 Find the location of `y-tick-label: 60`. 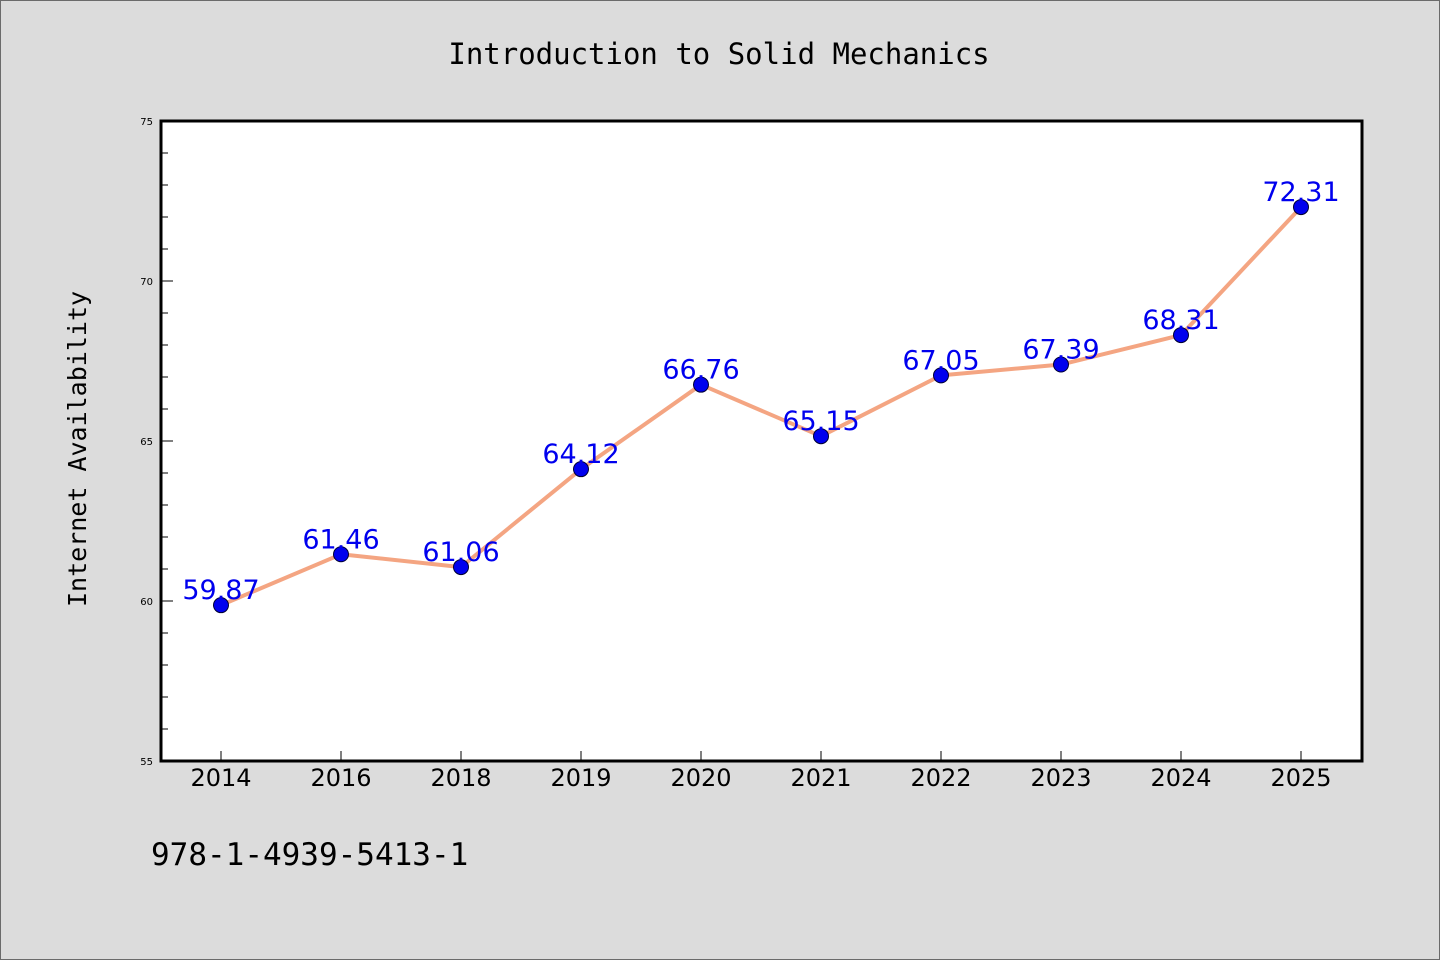

y-tick-label: 60 is located at coordinates (146, 602).